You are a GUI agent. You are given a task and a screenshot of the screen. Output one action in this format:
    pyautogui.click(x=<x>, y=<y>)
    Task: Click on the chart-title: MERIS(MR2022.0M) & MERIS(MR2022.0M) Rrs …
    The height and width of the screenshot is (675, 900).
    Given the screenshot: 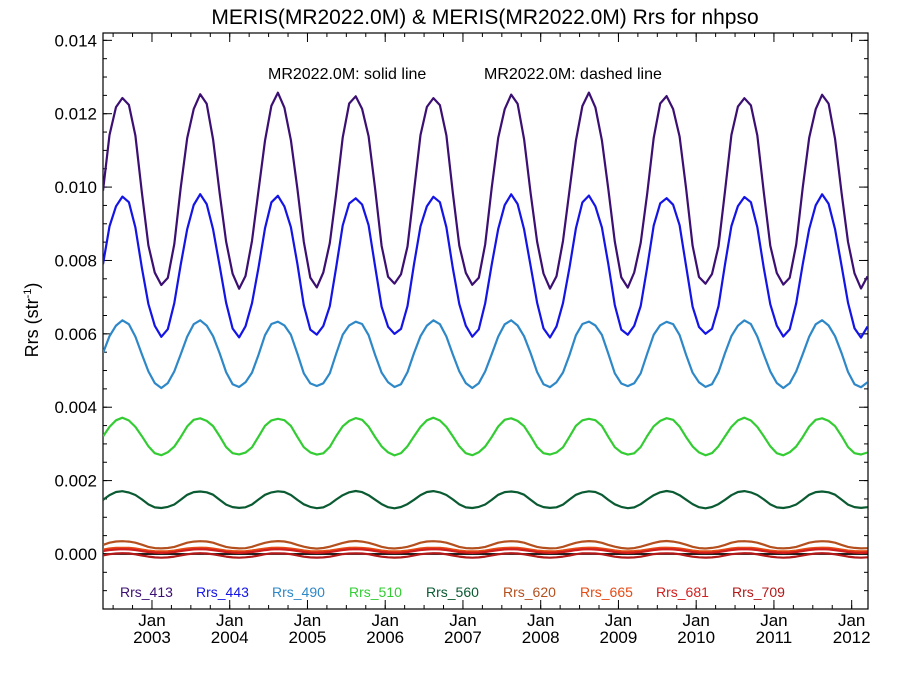 What is the action you would take?
    pyautogui.click(x=484, y=17)
    